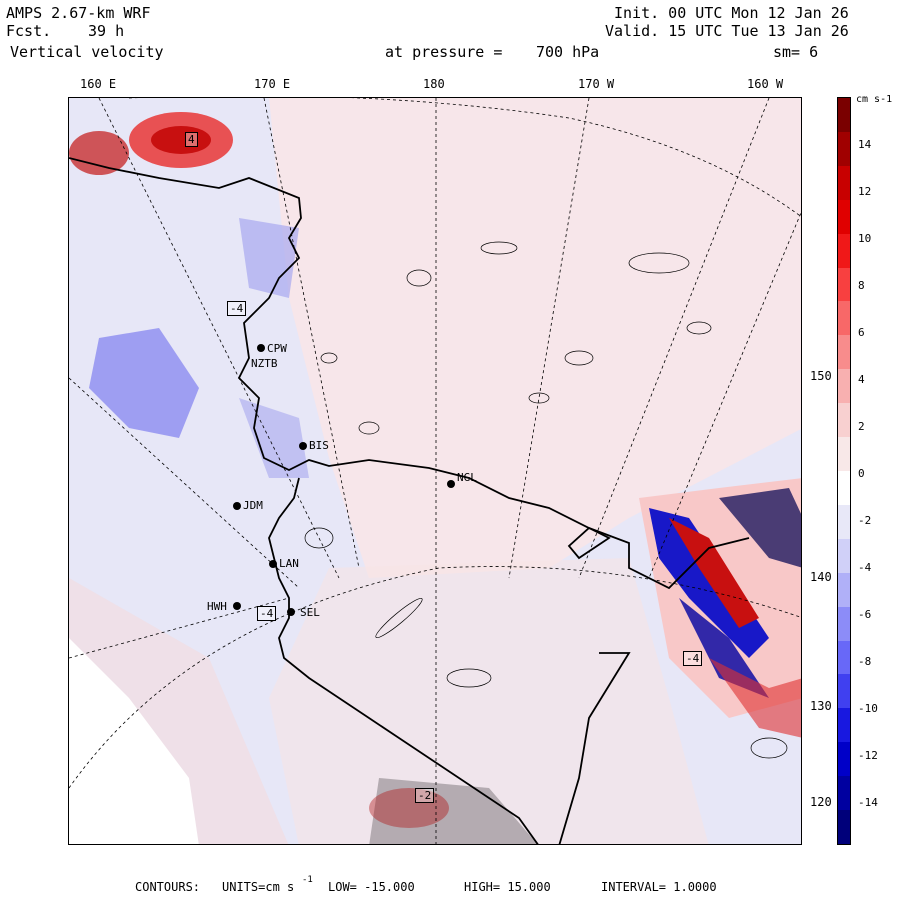 Image resolution: width=900 pixels, height=900 pixels. What do you see at coordinates (507, 887) in the screenshot?
I see `footer-high: HIGH= 15.000` at bounding box center [507, 887].